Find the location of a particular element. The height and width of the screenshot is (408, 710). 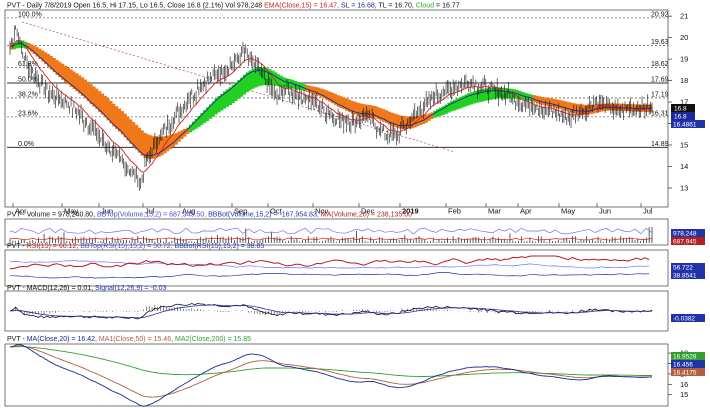

month-axis-label: Jun is located at coordinates (107, 211).